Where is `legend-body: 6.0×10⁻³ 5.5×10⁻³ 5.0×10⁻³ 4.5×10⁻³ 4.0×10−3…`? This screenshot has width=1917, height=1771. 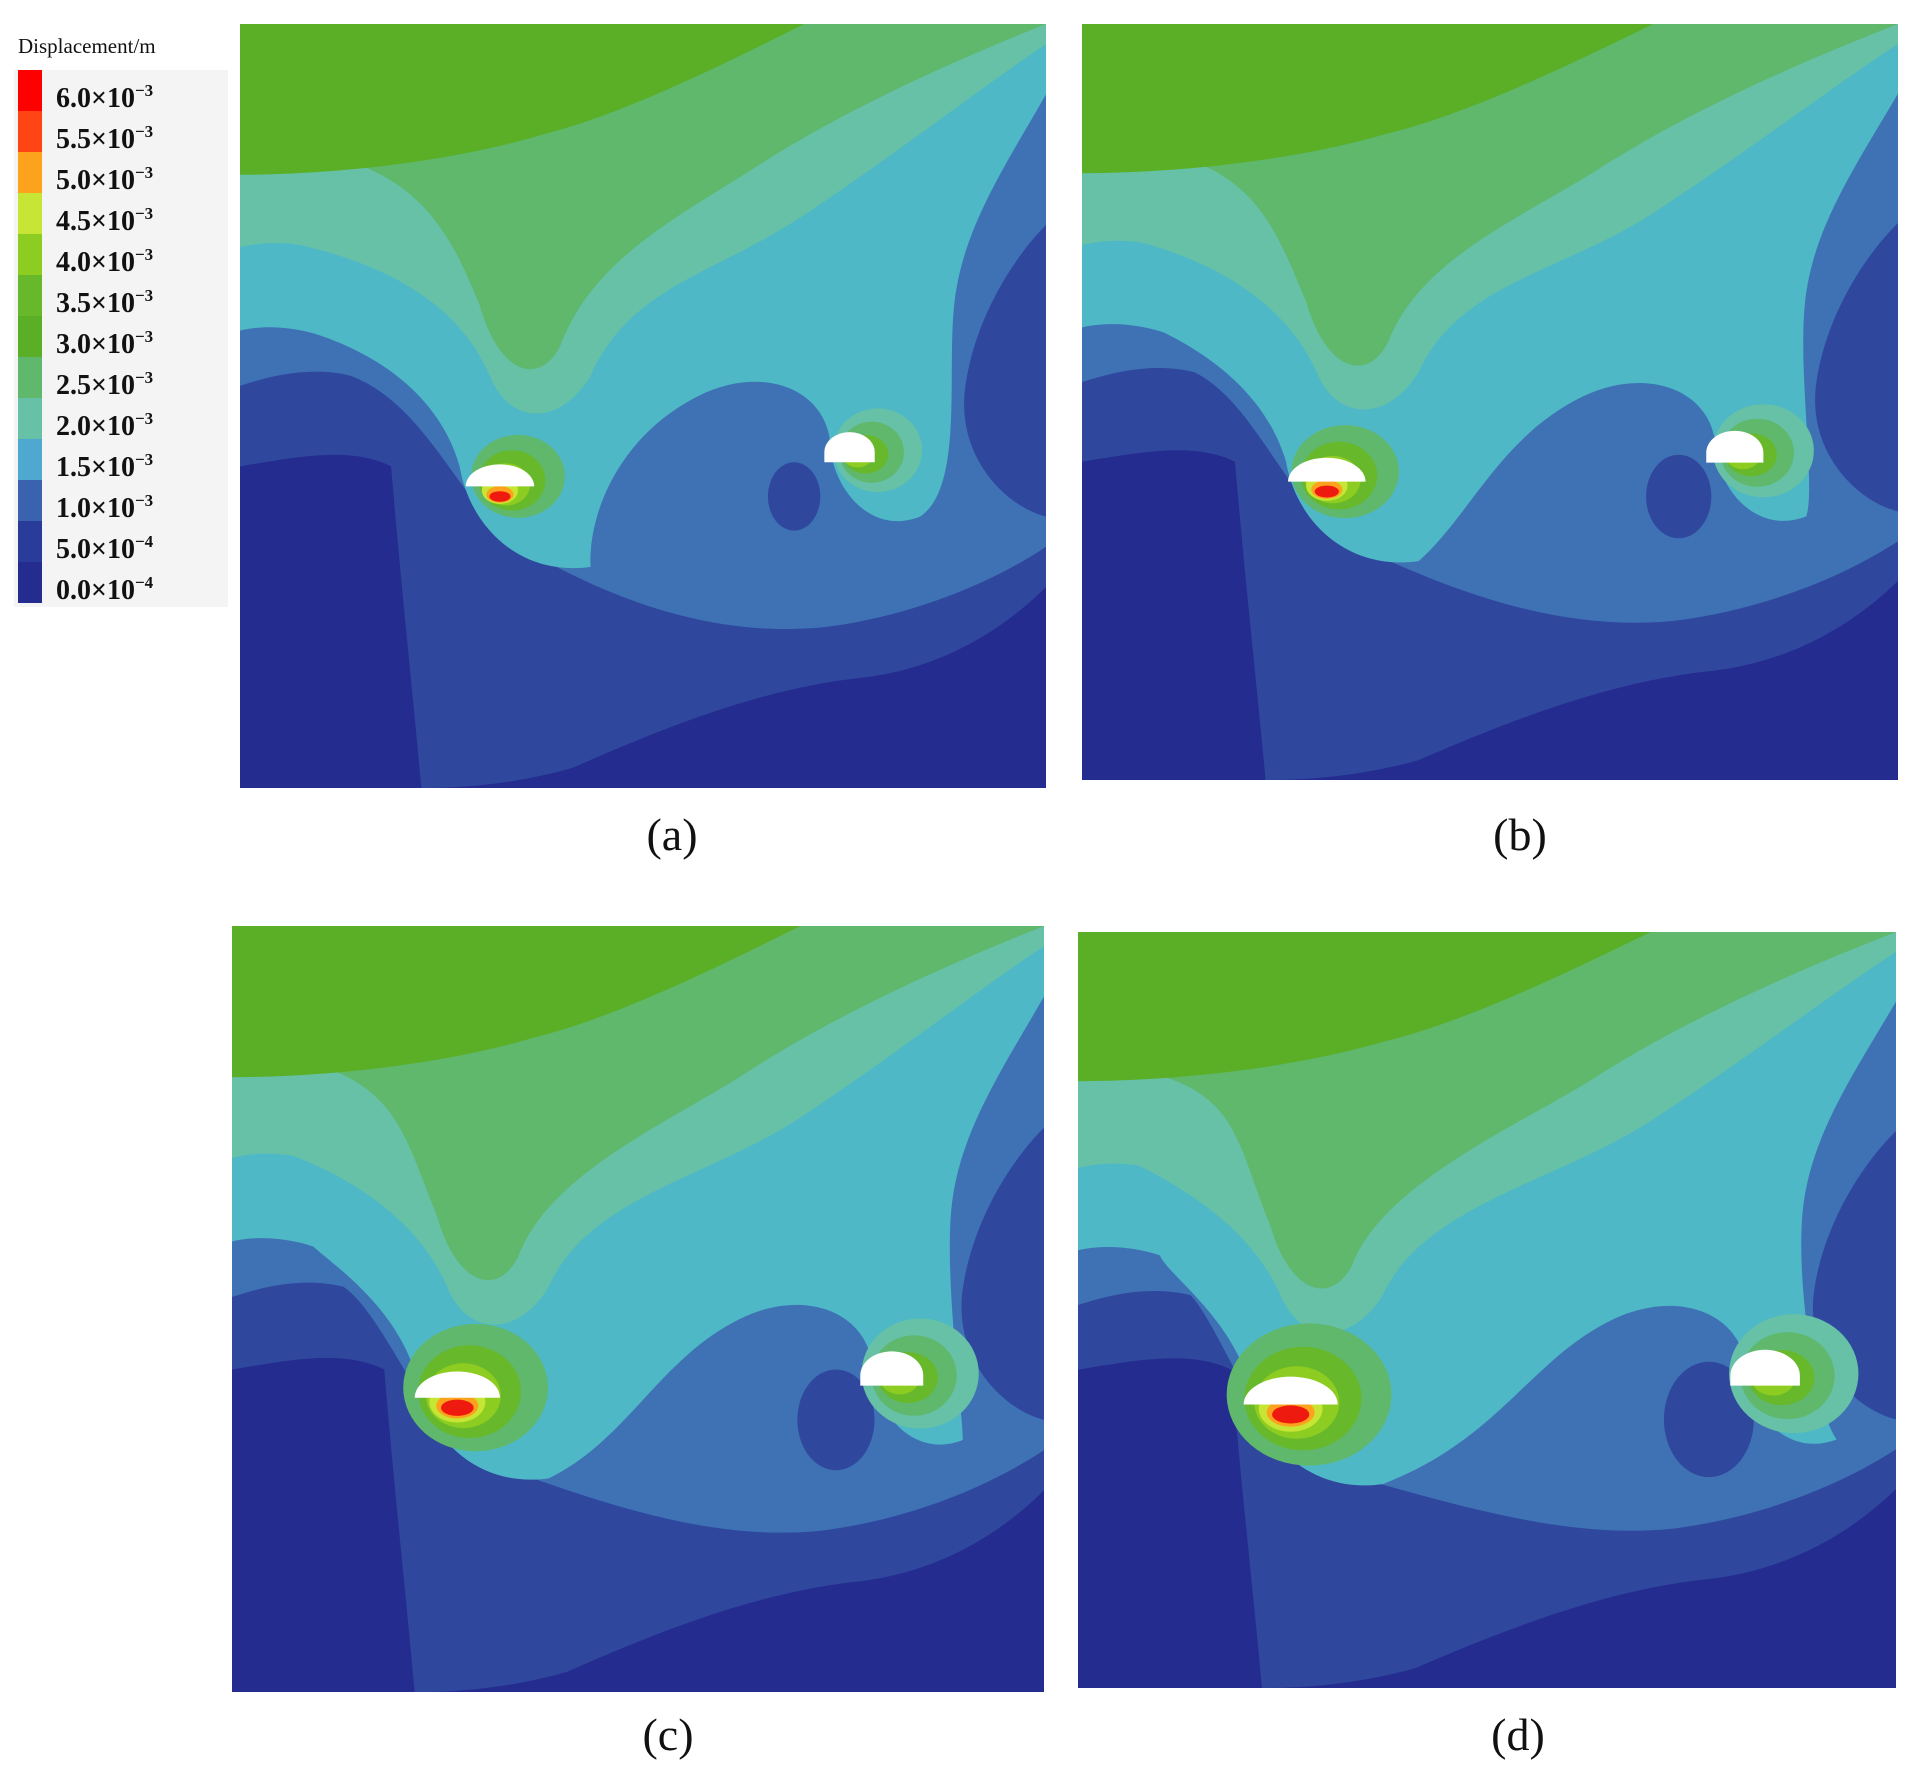 legend-body: 6.0×10⁻³ 5.5×10⁻³ 5.0×10⁻³ 4.5×10⁻³ 4.0×10−3… is located at coordinates (121, 338).